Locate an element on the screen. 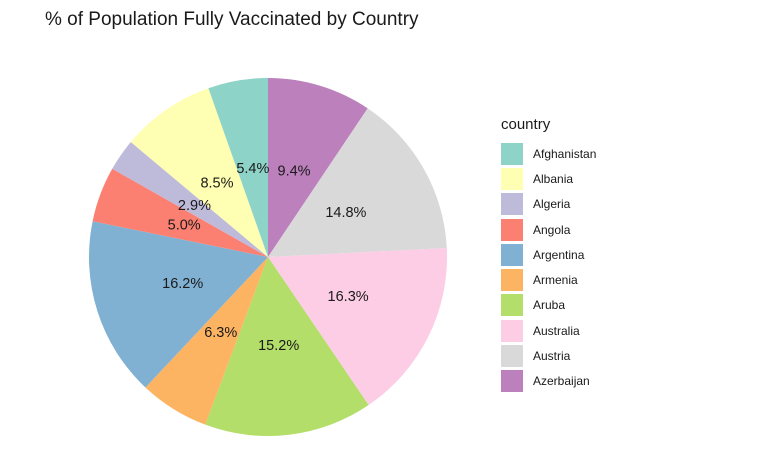  slice-label-austria: 14.8% is located at coordinates (345, 213).